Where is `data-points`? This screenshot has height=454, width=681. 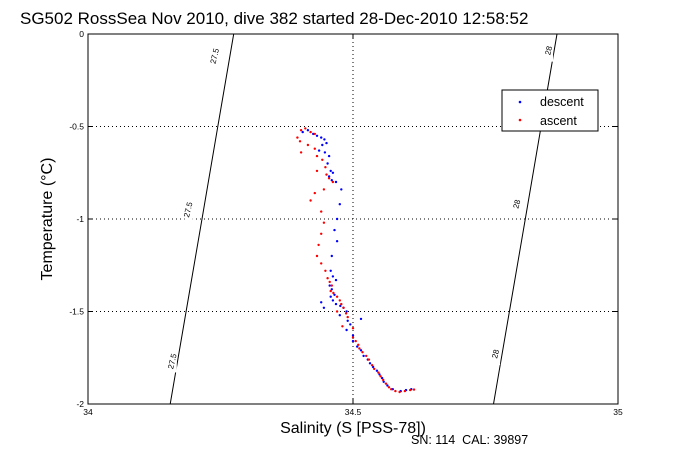
data-points is located at coordinates (356, 260).